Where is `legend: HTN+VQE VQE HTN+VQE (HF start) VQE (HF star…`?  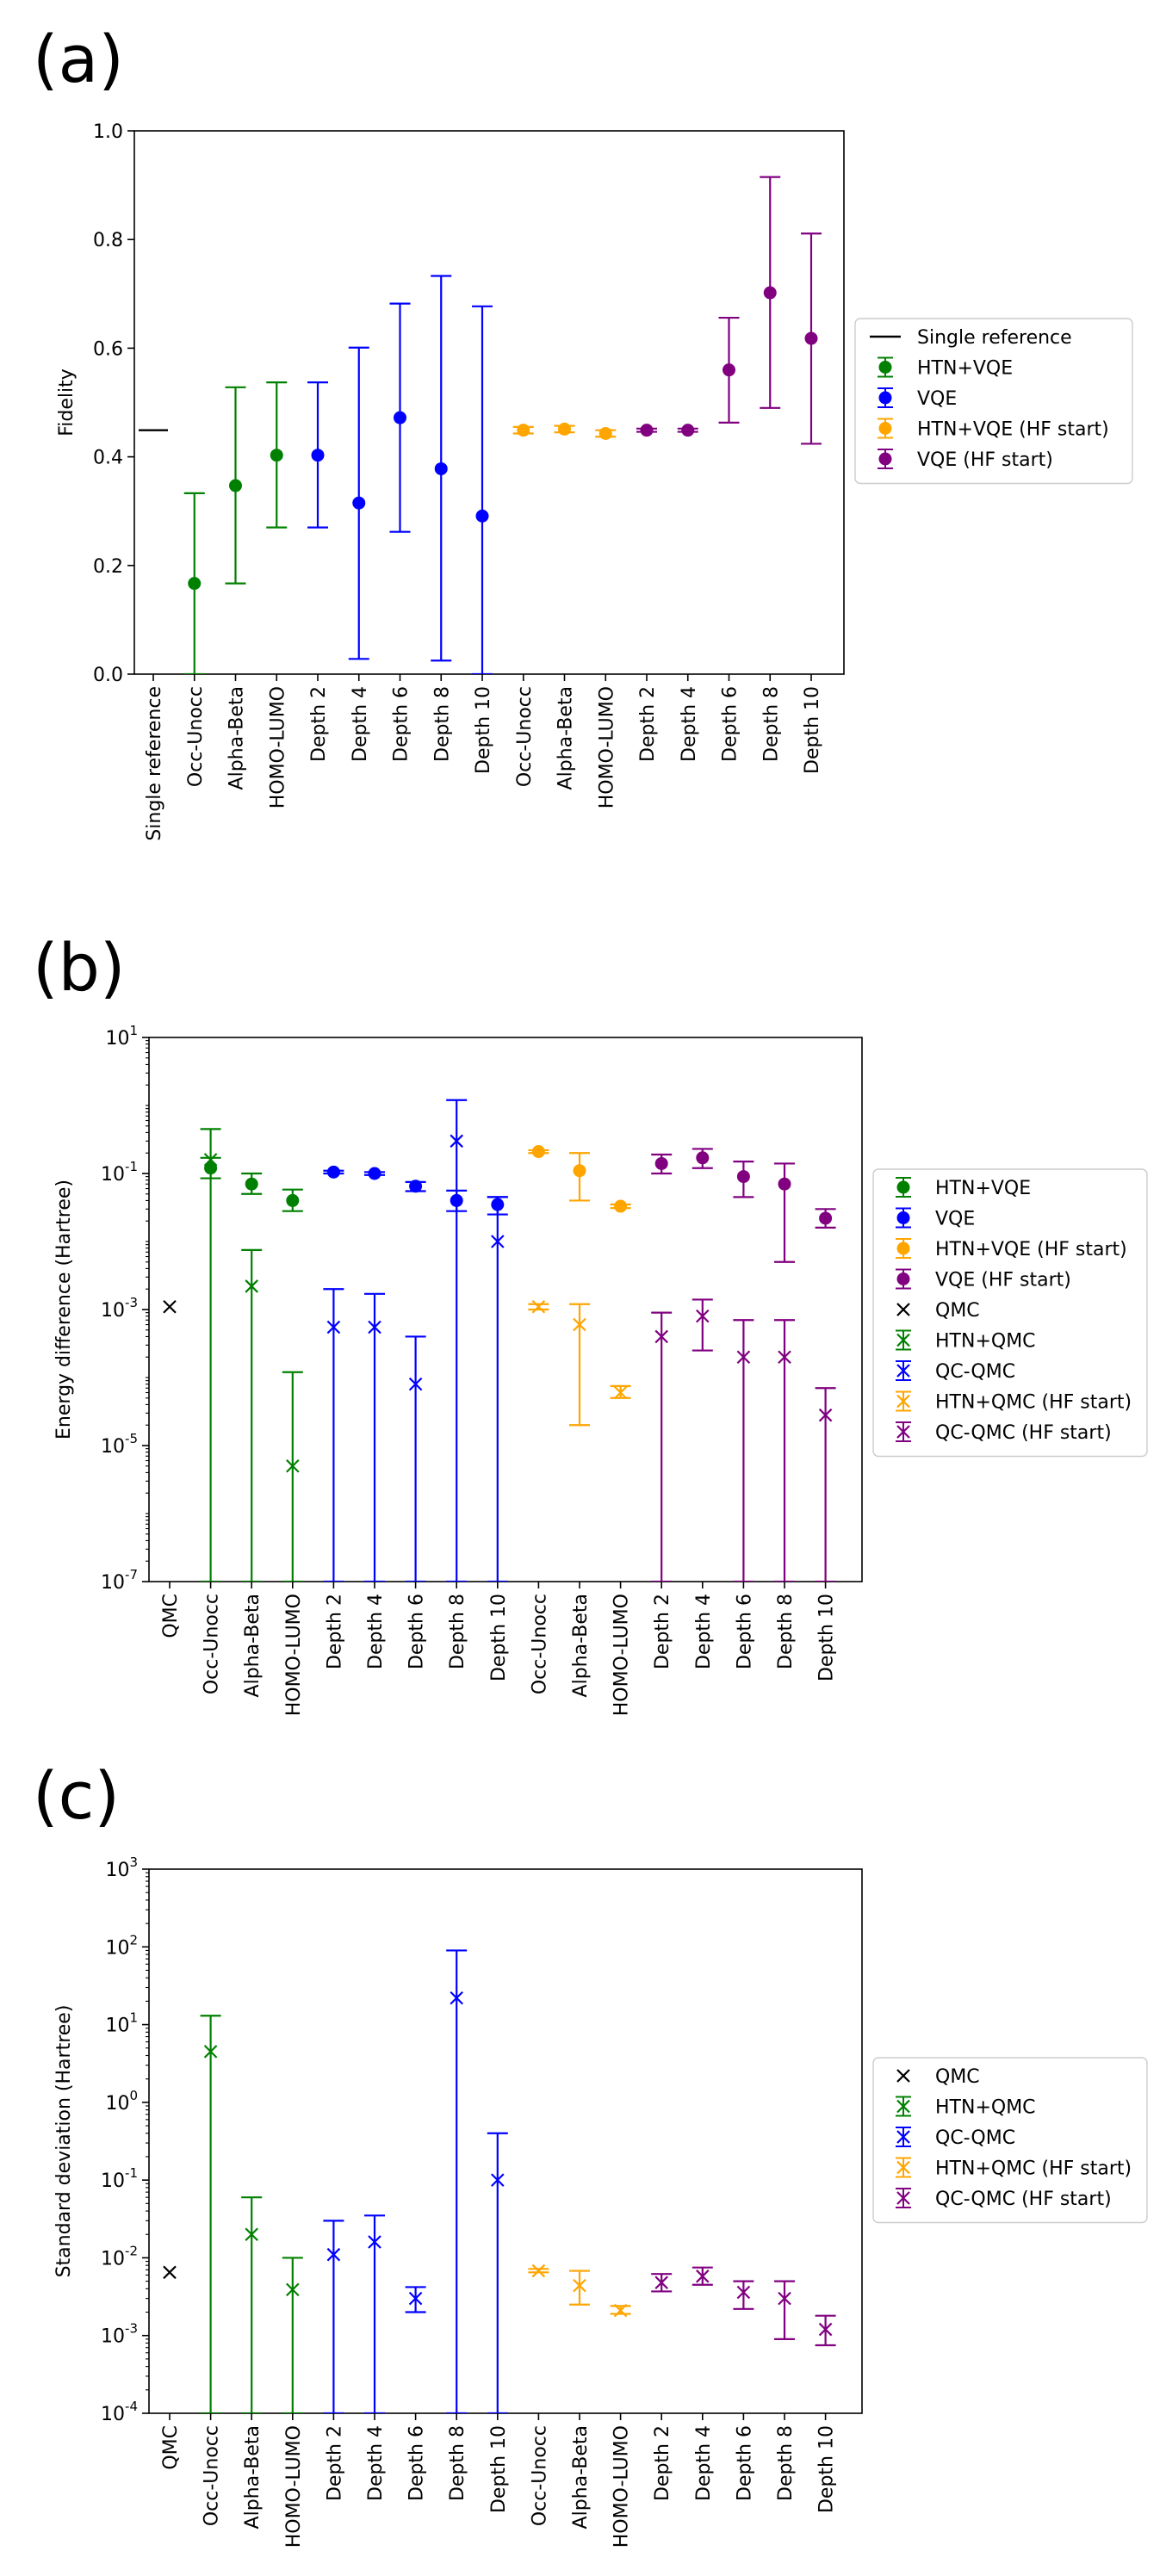 legend: HTN+VQE VQE HTN+VQE (HF start) VQE (HF star… is located at coordinates (1010, 1313).